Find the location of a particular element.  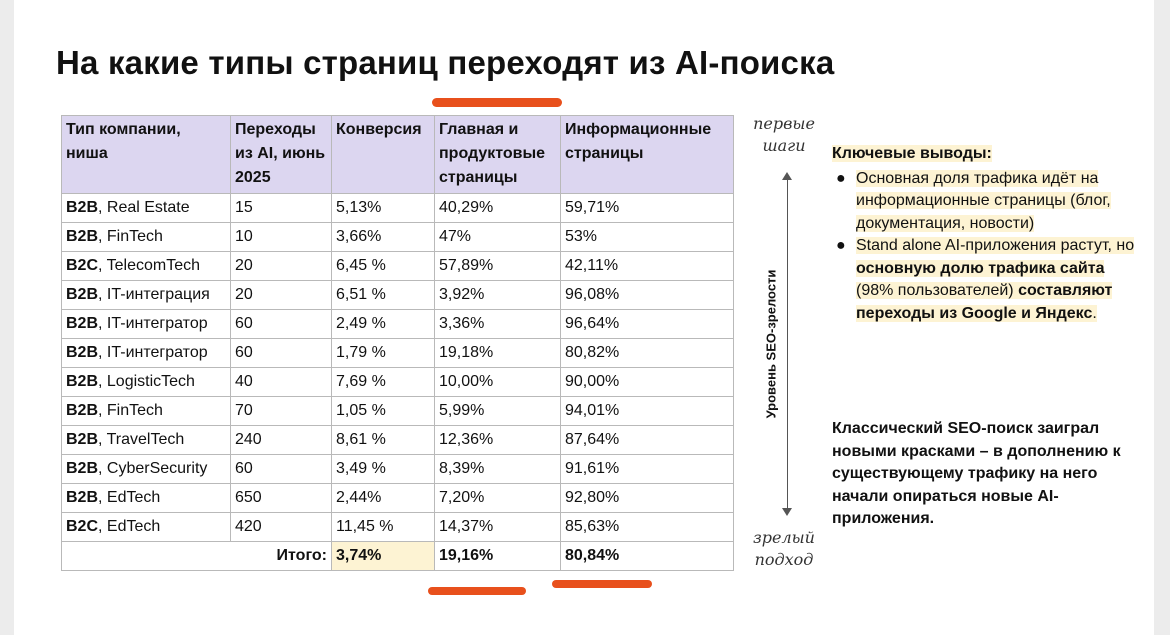

info-pages-cell: 42,11% is located at coordinates (647, 266).